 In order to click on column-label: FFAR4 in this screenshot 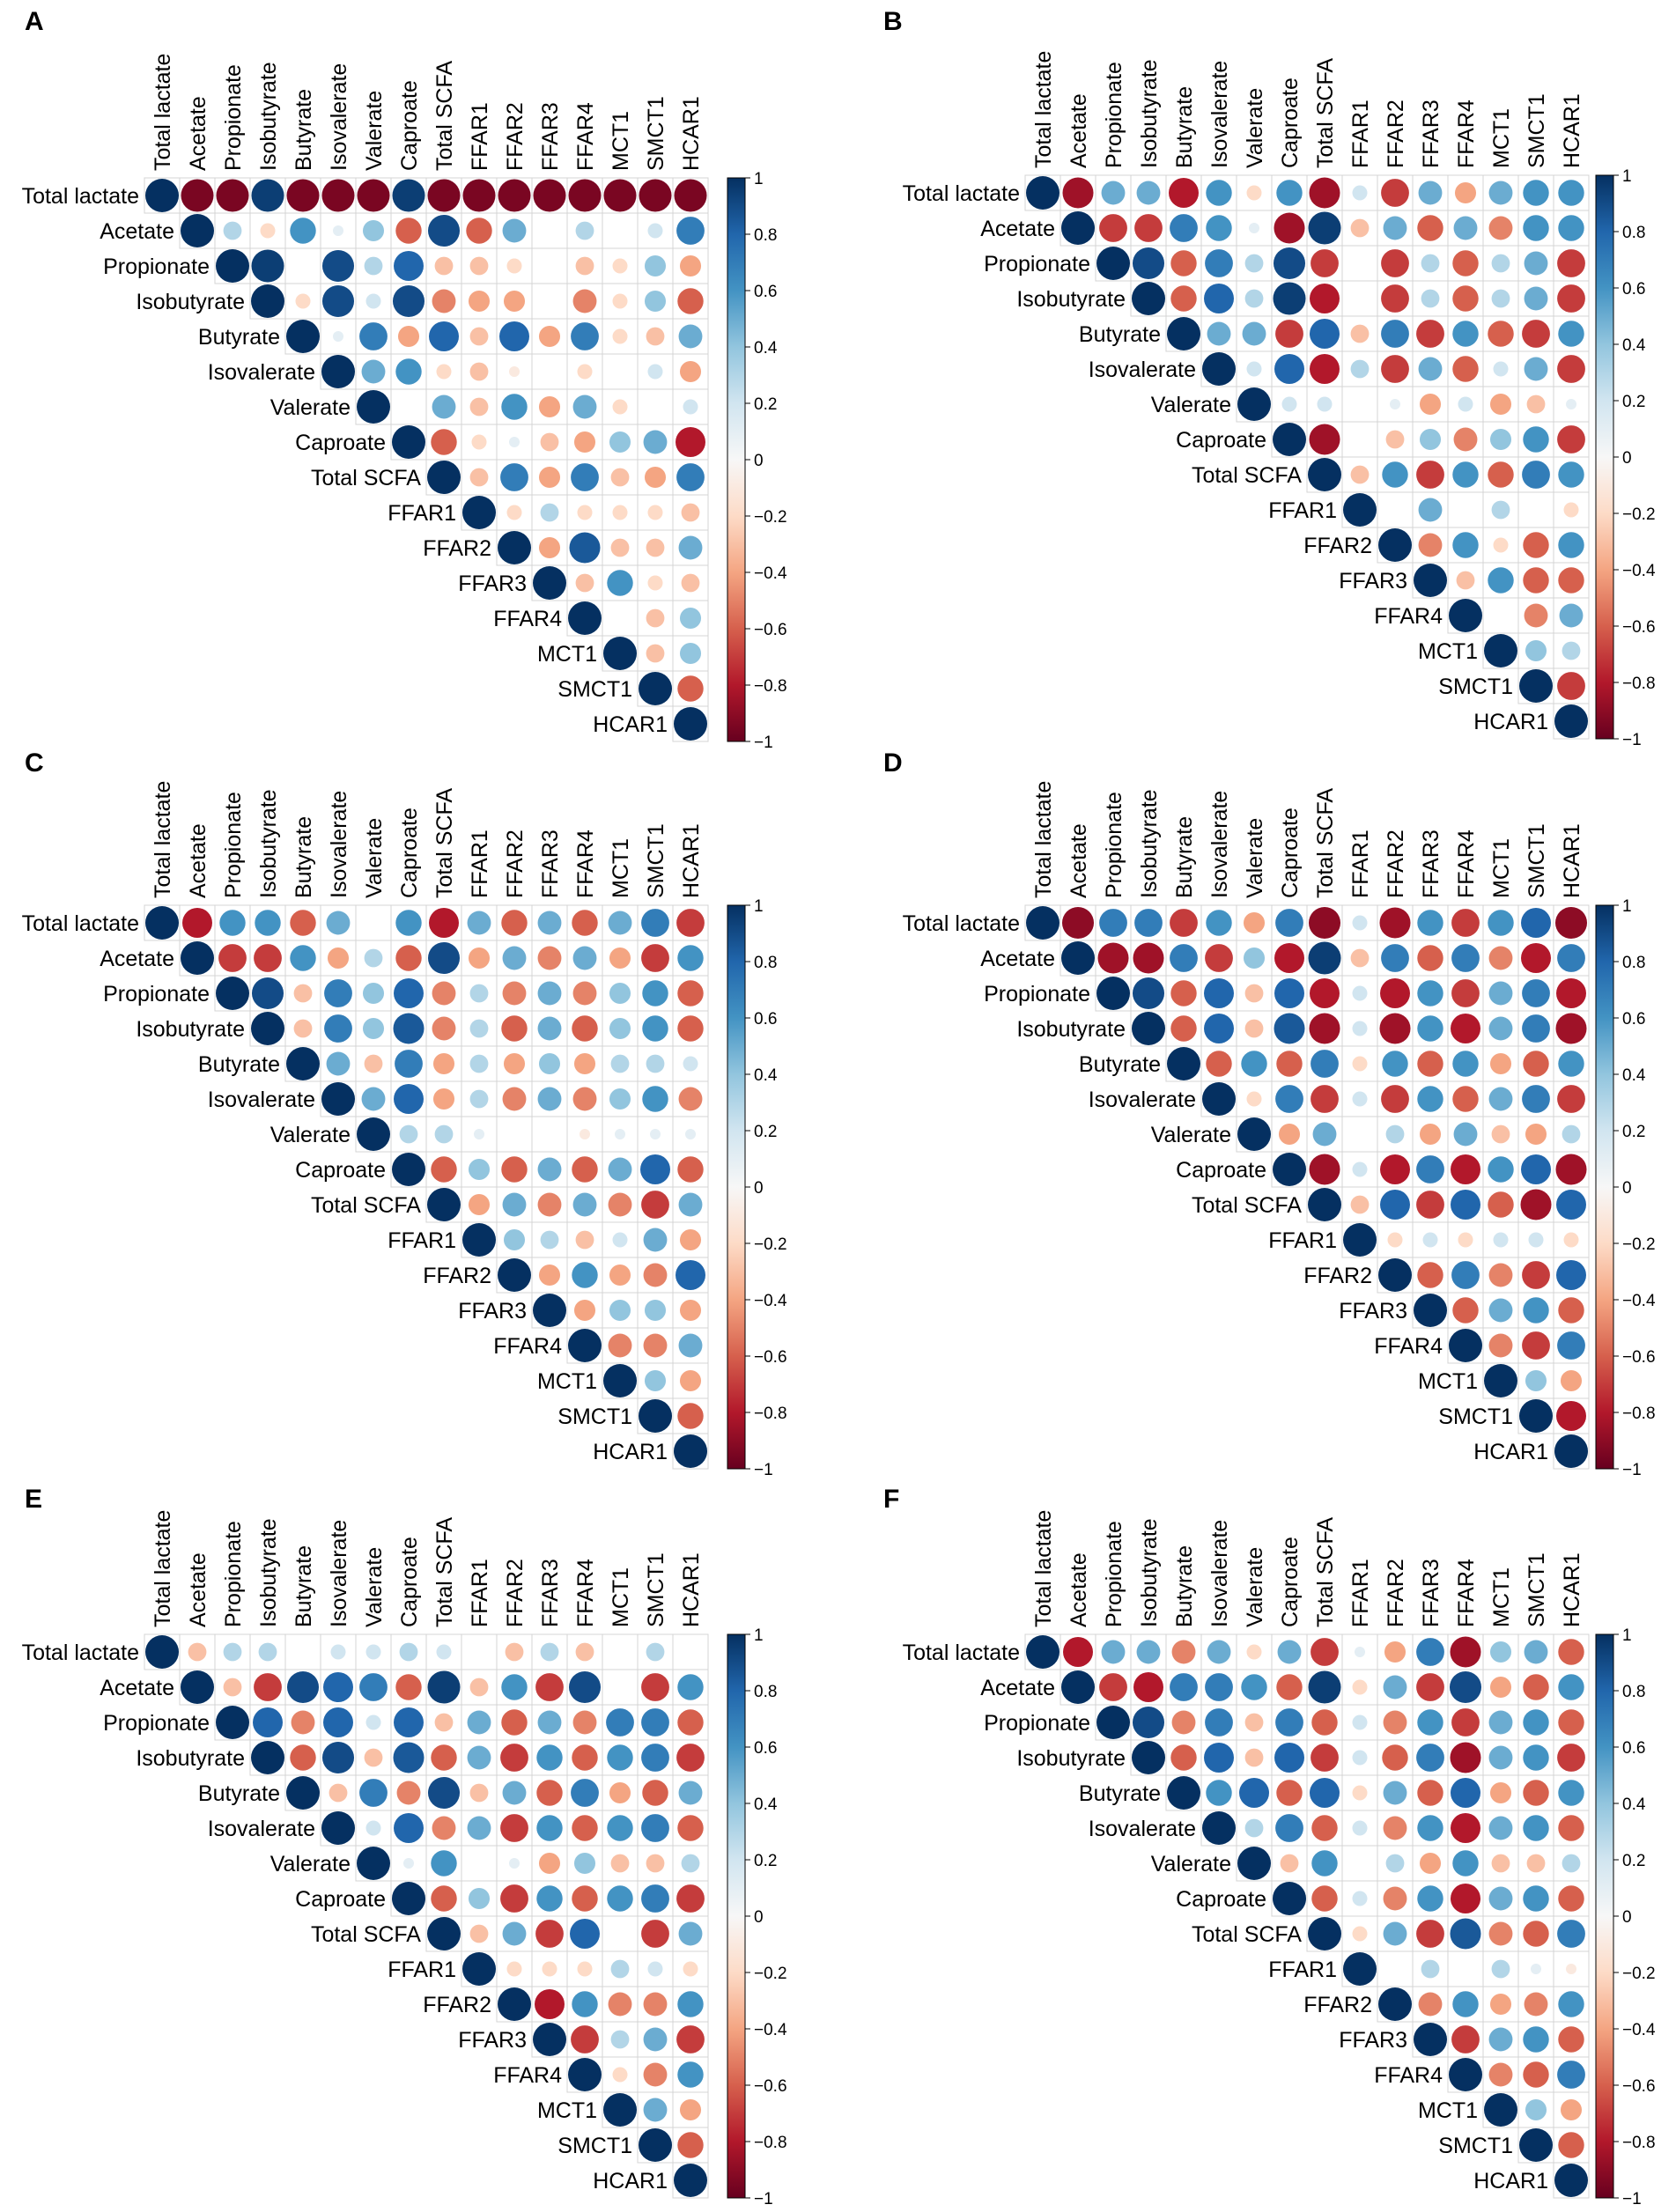, I will do `click(1466, 1593)`.